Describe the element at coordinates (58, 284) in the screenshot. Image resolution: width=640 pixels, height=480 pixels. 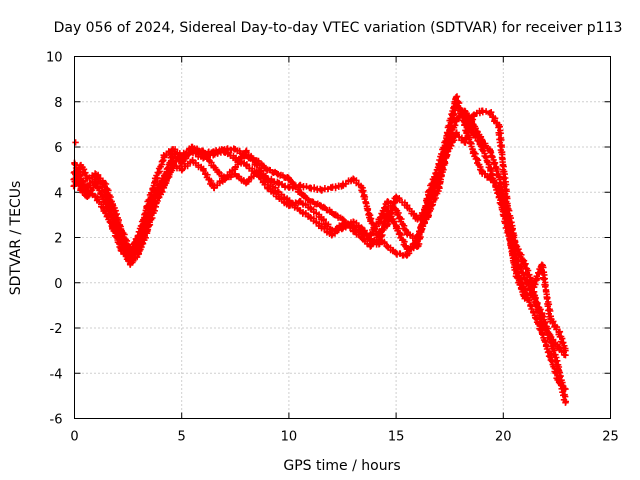
I see `y-tick-label: 0` at that location.